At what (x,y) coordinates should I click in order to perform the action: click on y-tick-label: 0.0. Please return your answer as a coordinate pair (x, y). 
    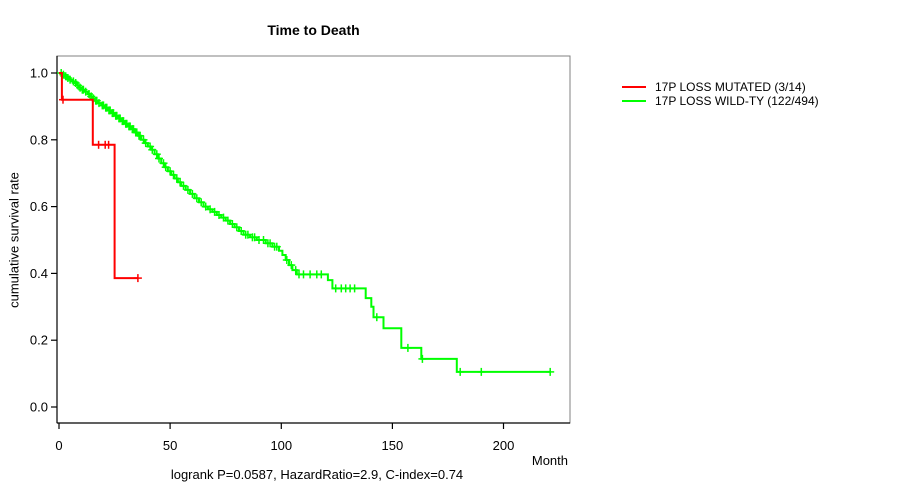
    Looking at the image, I should click on (39, 407).